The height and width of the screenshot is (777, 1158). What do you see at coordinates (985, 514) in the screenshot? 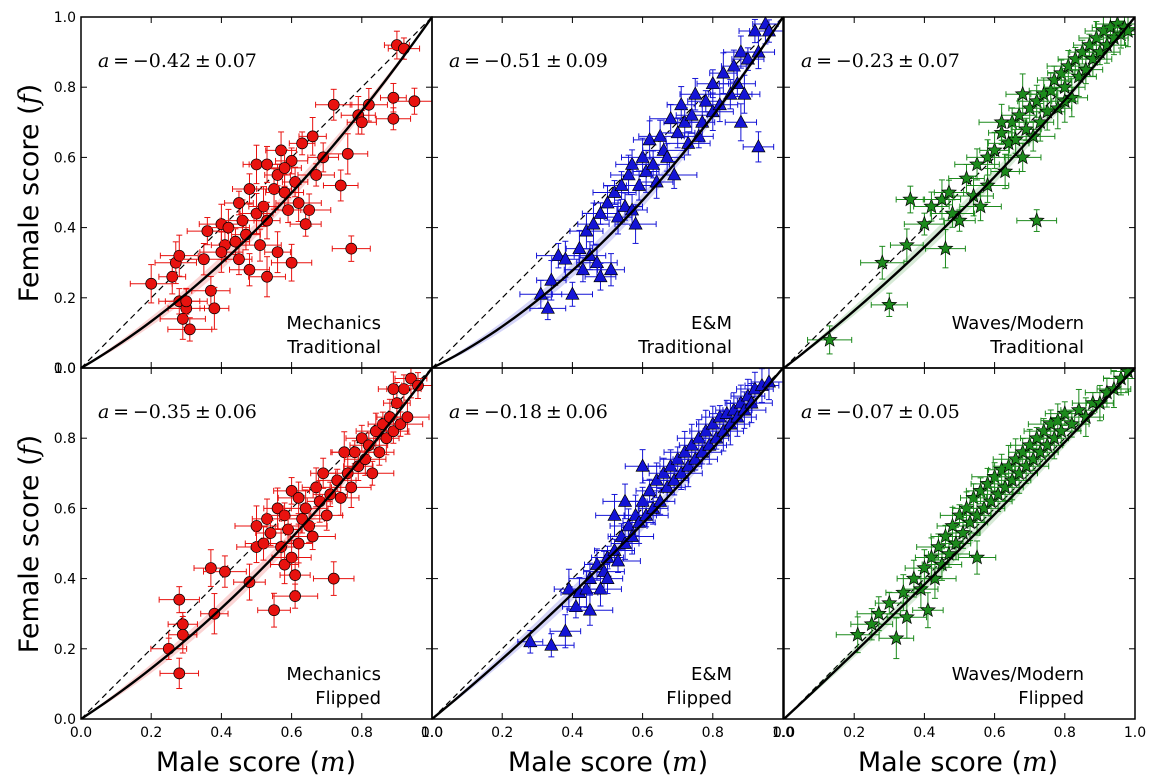
I see `data-points` at bounding box center [985, 514].